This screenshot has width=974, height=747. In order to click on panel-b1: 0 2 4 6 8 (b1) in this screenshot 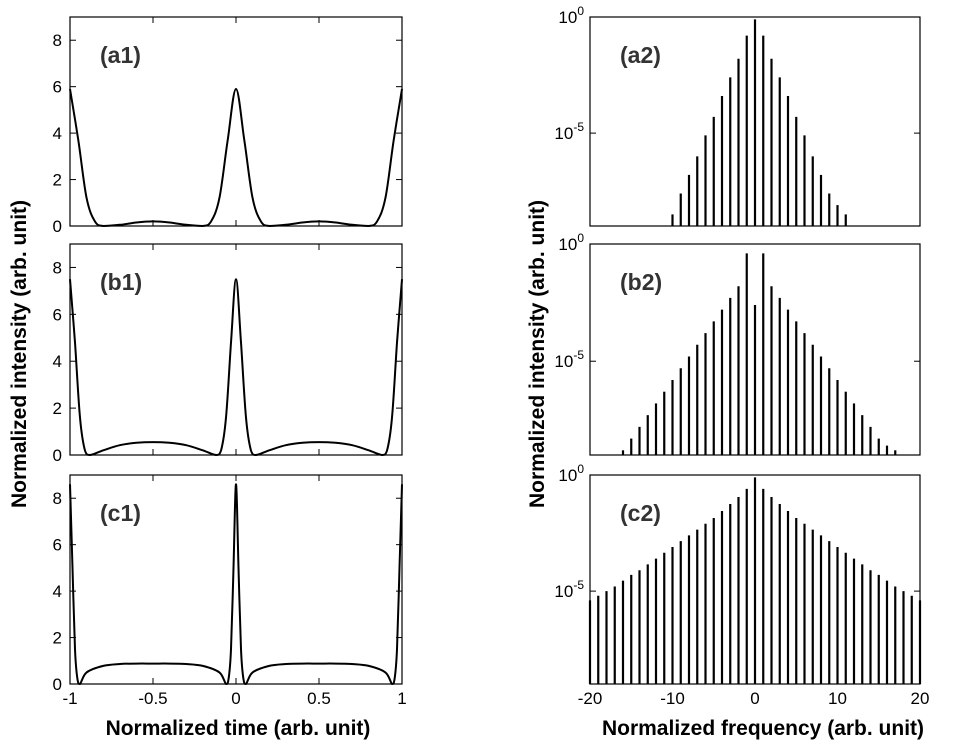, I will do `click(228, 354)`.